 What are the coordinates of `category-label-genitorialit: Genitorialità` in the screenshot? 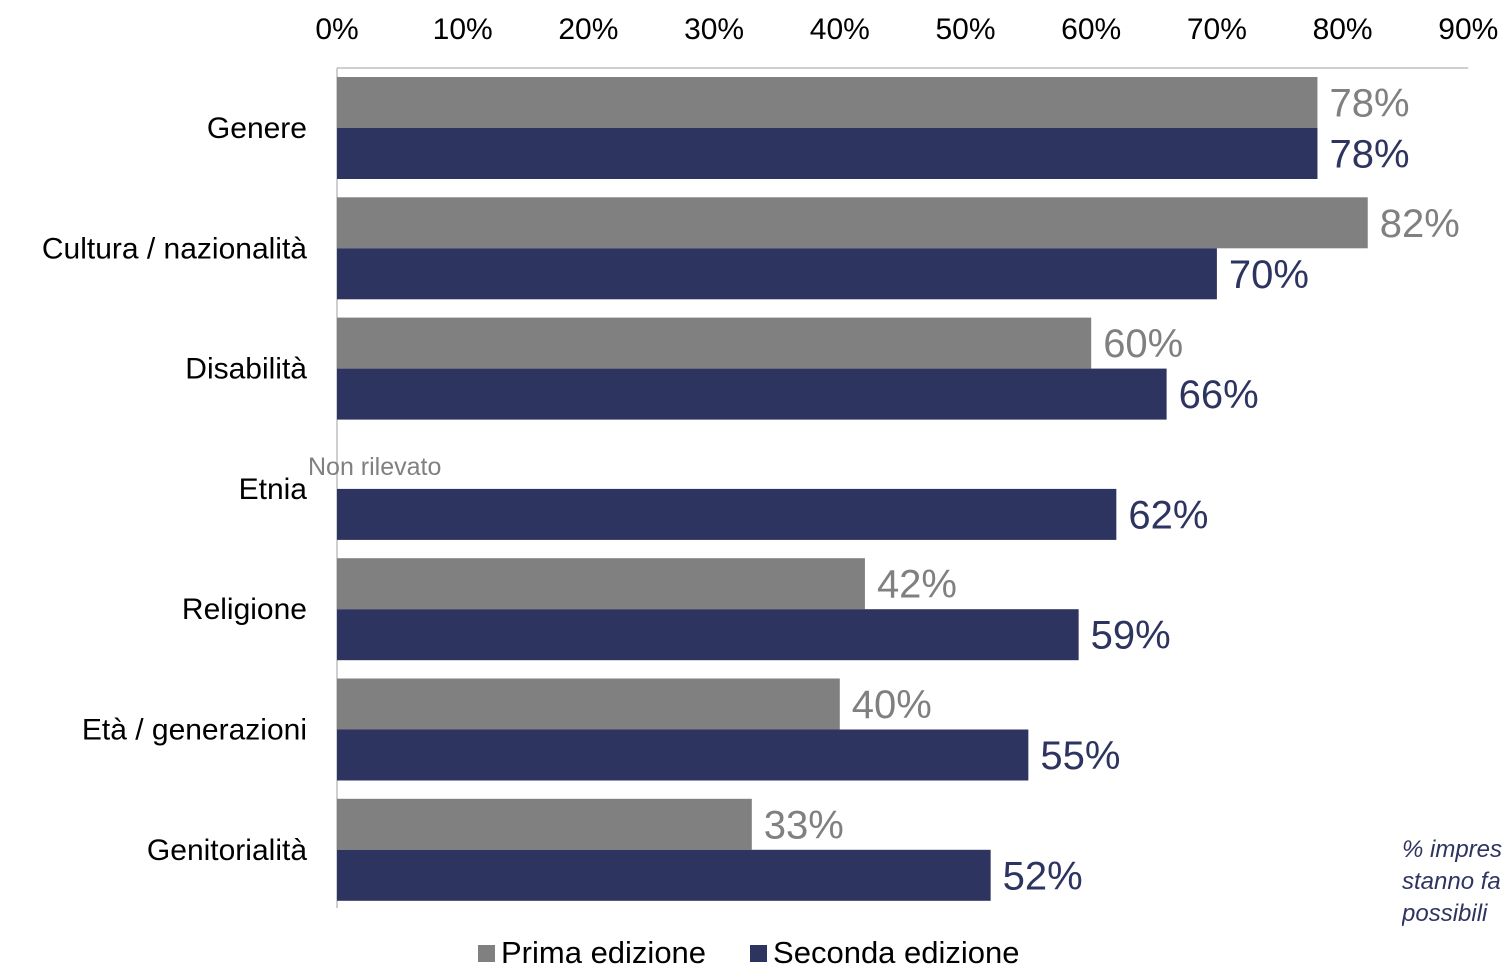 It's located at (227, 850).